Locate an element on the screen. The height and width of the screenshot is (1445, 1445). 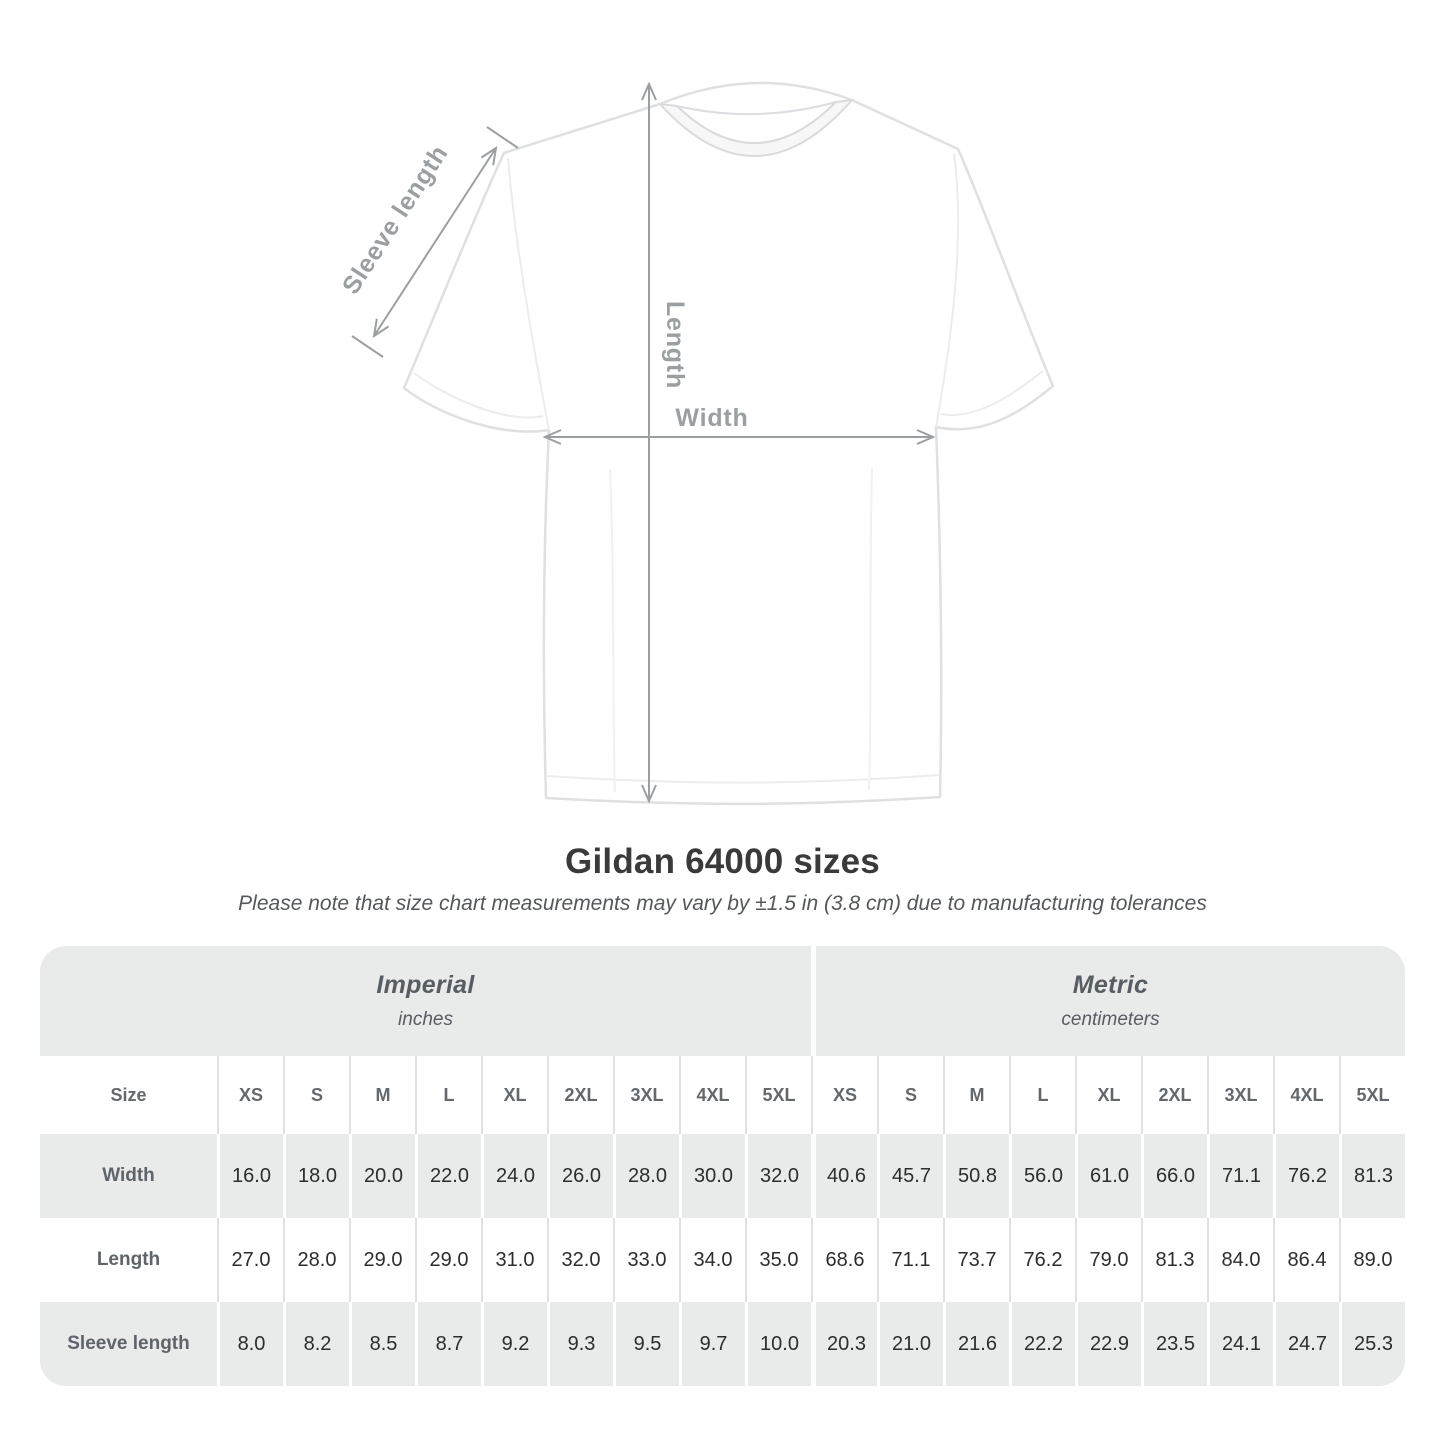
table-cell: 50.8 is located at coordinates (976, 1176).